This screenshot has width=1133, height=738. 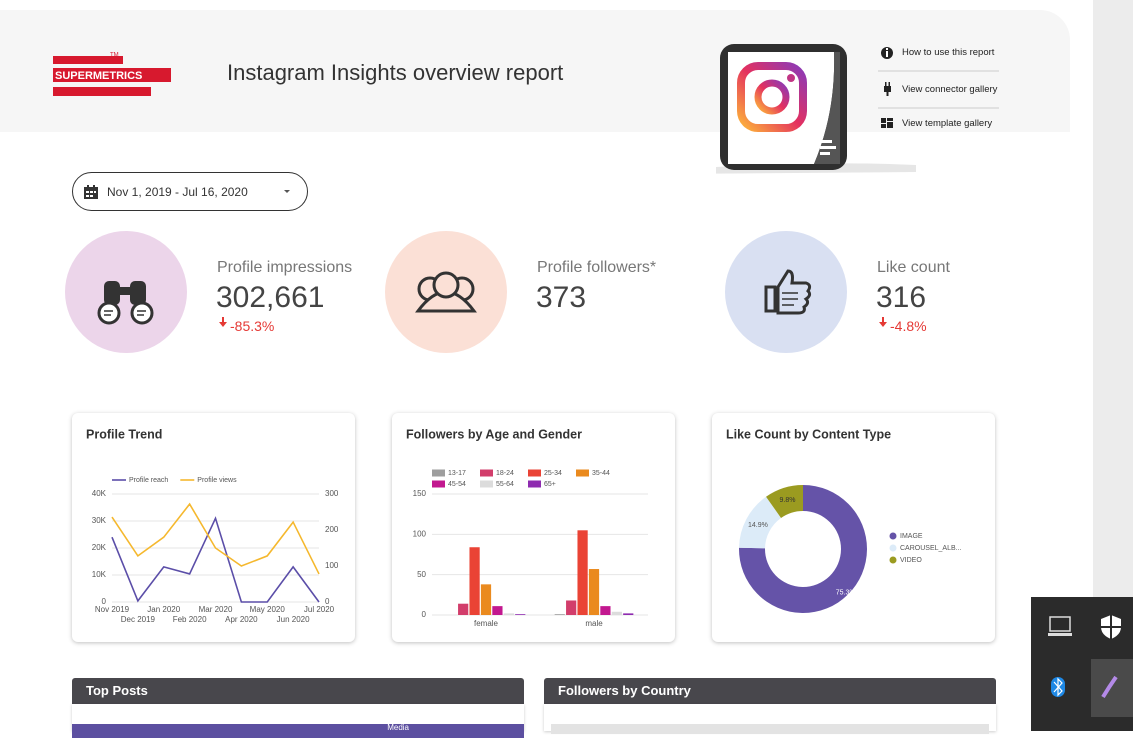 What do you see at coordinates (948, 52) in the screenshot?
I see `link-how-to: How to use this report` at bounding box center [948, 52].